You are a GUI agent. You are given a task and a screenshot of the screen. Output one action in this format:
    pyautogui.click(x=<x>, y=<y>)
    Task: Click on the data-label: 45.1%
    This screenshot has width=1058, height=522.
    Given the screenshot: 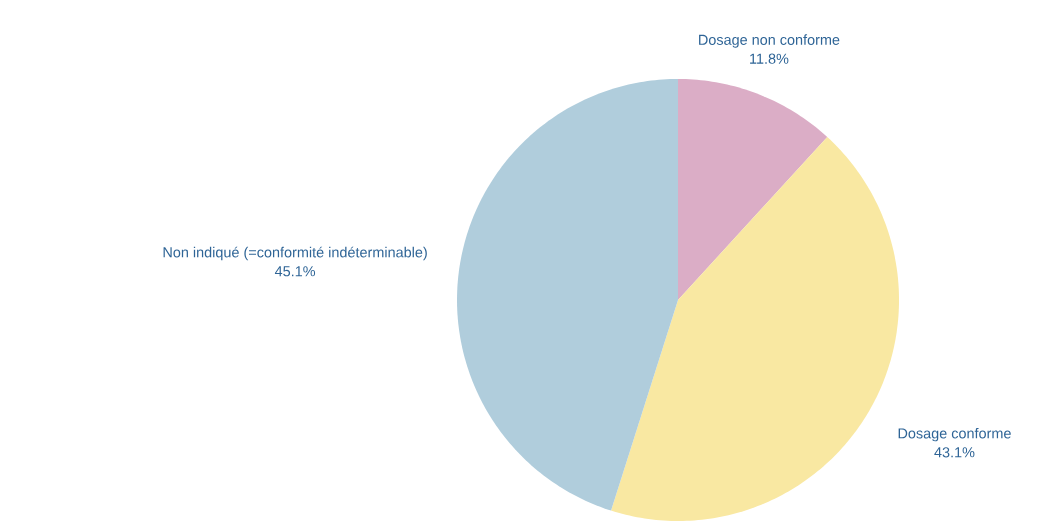 What is the action you would take?
    pyautogui.click(x=295, y=271)
    